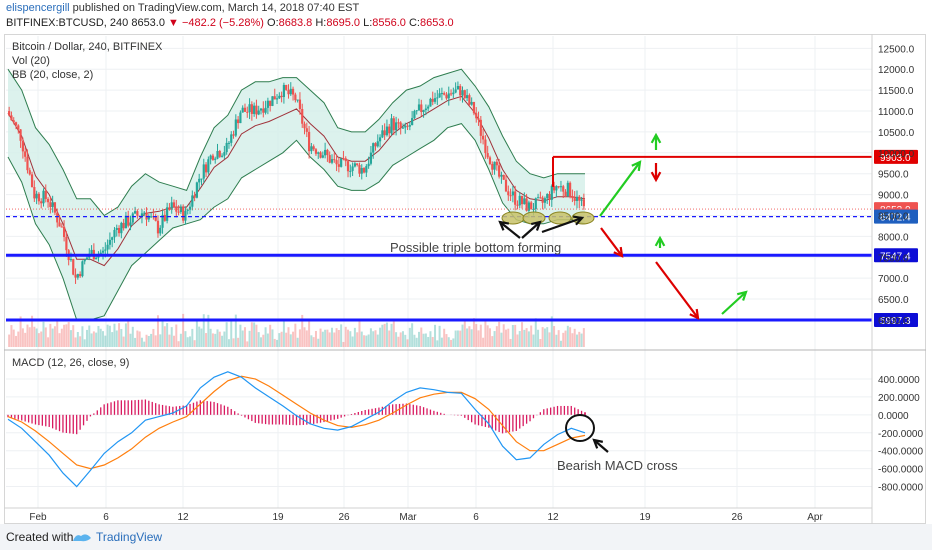 The width and height of the screenshot is (932, 550). Describe the element at coordinates (896, 49) in the screenshot. I see `price-axis-tick: 12500.0` at that location.